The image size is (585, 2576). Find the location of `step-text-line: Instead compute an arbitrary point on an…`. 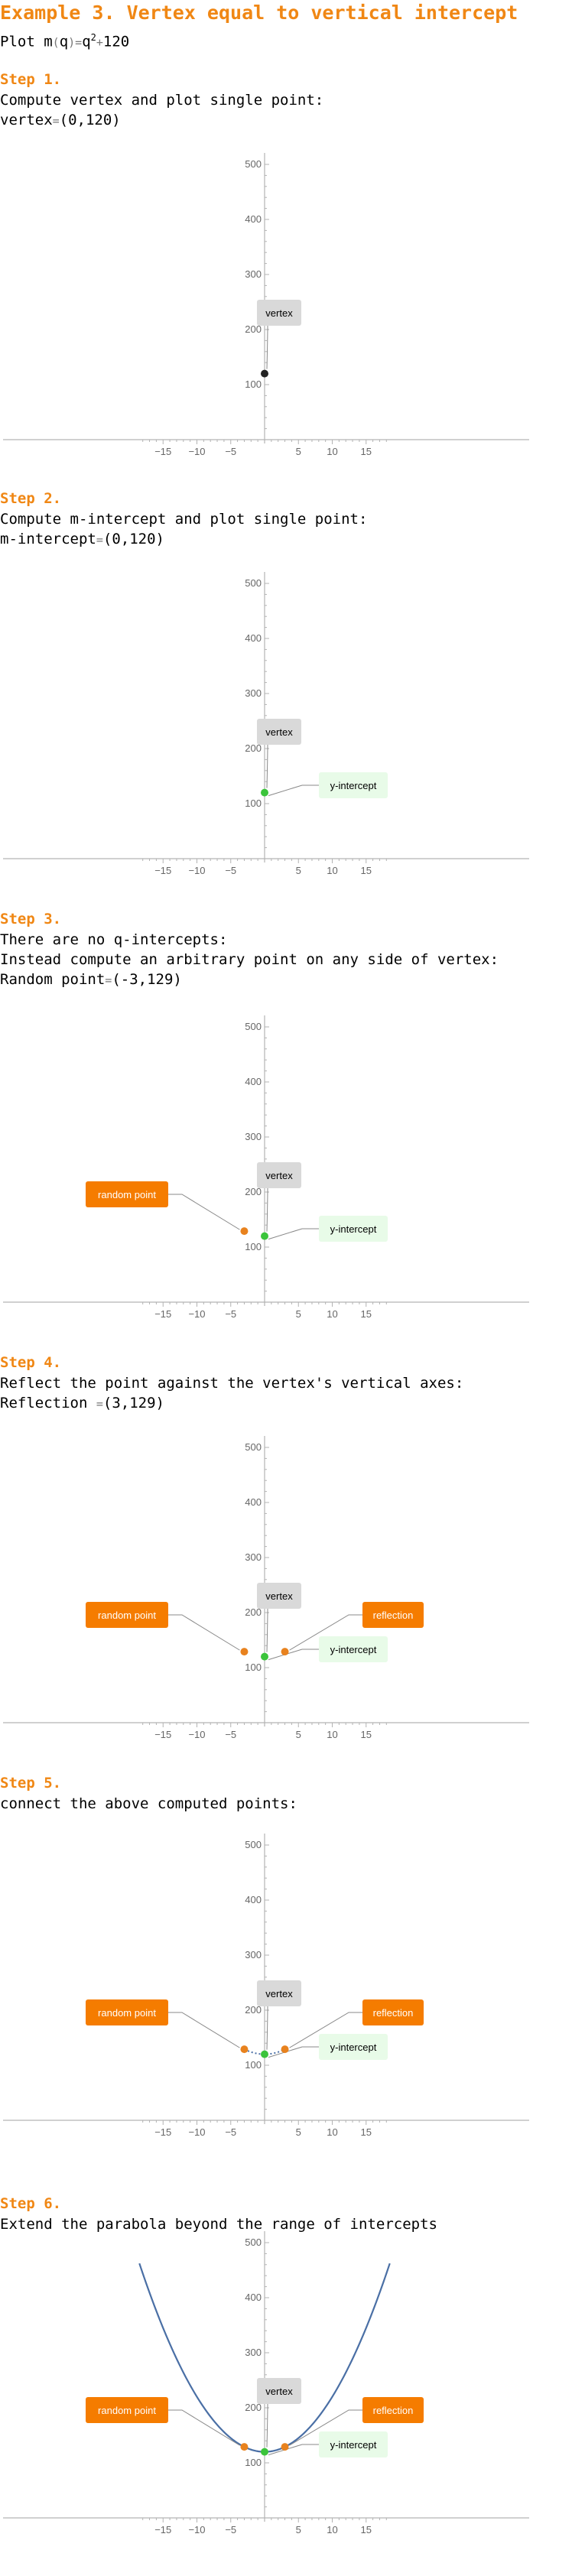

step-text-line: Instead compute an arbitrary point on an… is located at coordinates (292, 960).